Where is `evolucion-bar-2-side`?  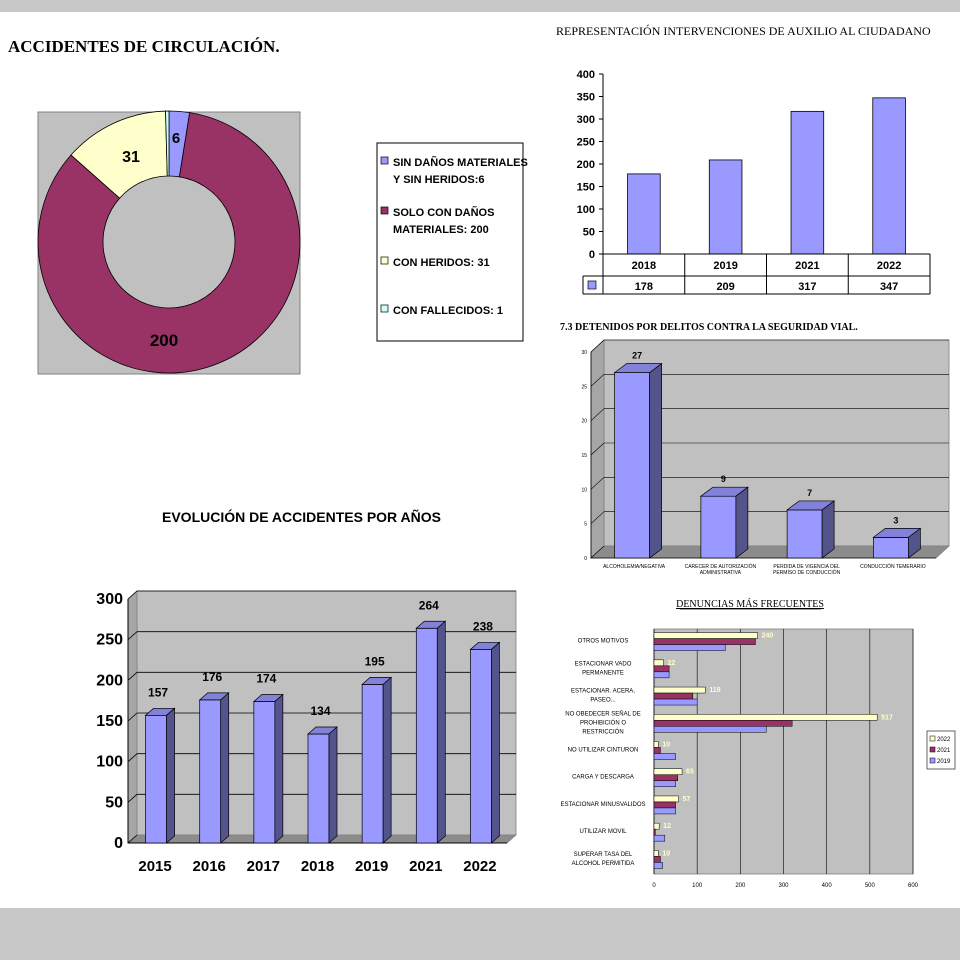 evolucion-bar-2-side is located at coordinates (279, 768).